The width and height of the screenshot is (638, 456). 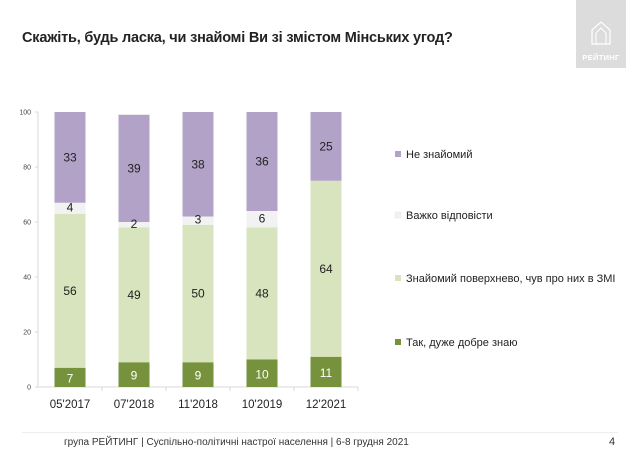 I want to click on footer-divider, so click(x=320, y=432).